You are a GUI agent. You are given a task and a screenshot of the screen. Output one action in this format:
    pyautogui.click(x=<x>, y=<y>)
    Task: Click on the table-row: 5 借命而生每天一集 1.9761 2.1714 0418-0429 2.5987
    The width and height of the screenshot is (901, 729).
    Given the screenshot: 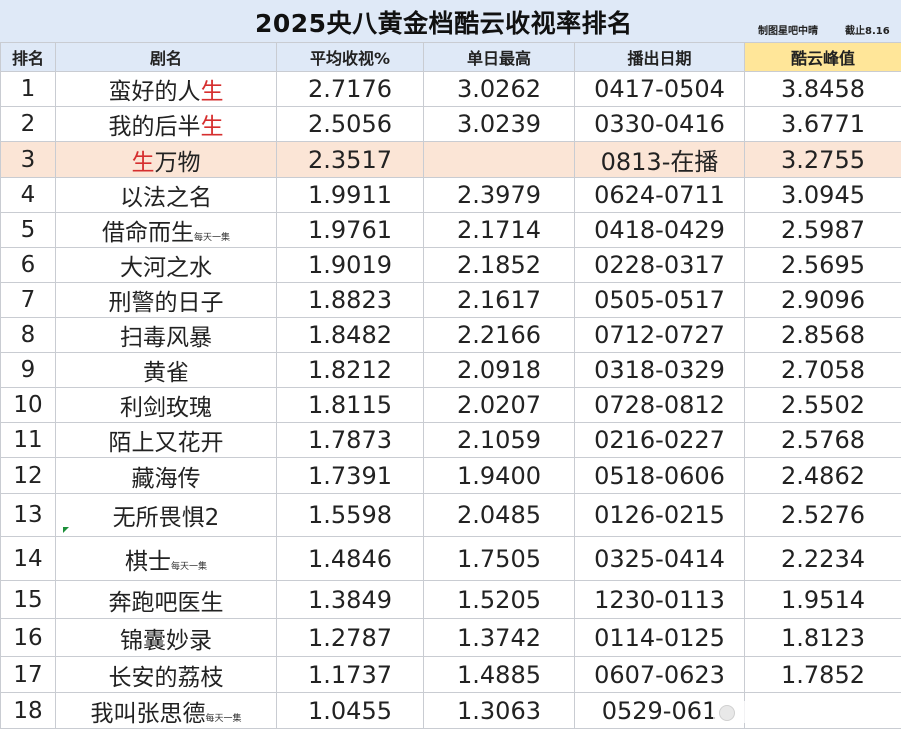 What is the action you would take?
    pyautogui.click(x=450, y=230)
    